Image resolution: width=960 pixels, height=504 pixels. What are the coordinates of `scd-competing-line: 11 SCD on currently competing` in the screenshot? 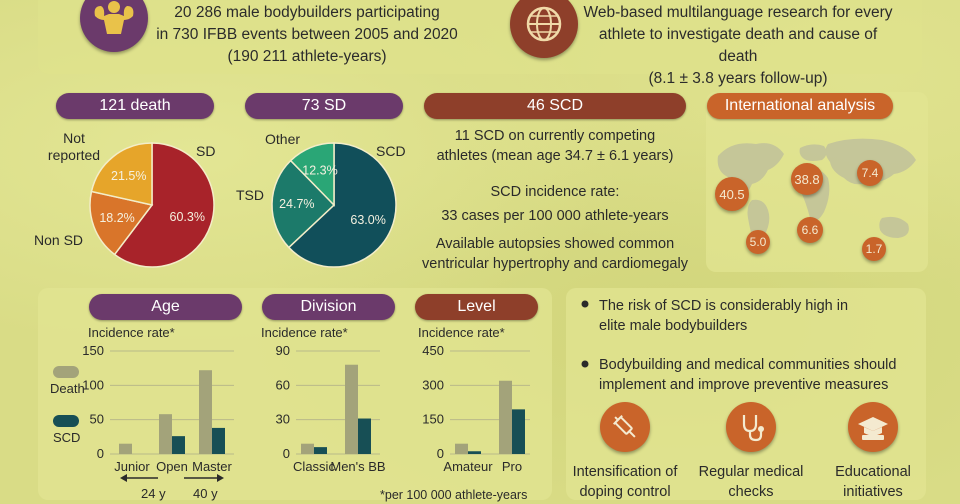 It's located at (555, 136).